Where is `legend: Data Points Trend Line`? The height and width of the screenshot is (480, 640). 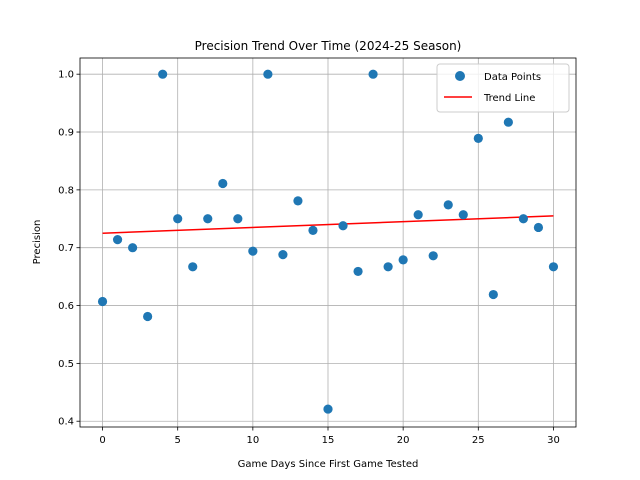
legend: Data Points Trend Line is located at coordinates (503, 88).